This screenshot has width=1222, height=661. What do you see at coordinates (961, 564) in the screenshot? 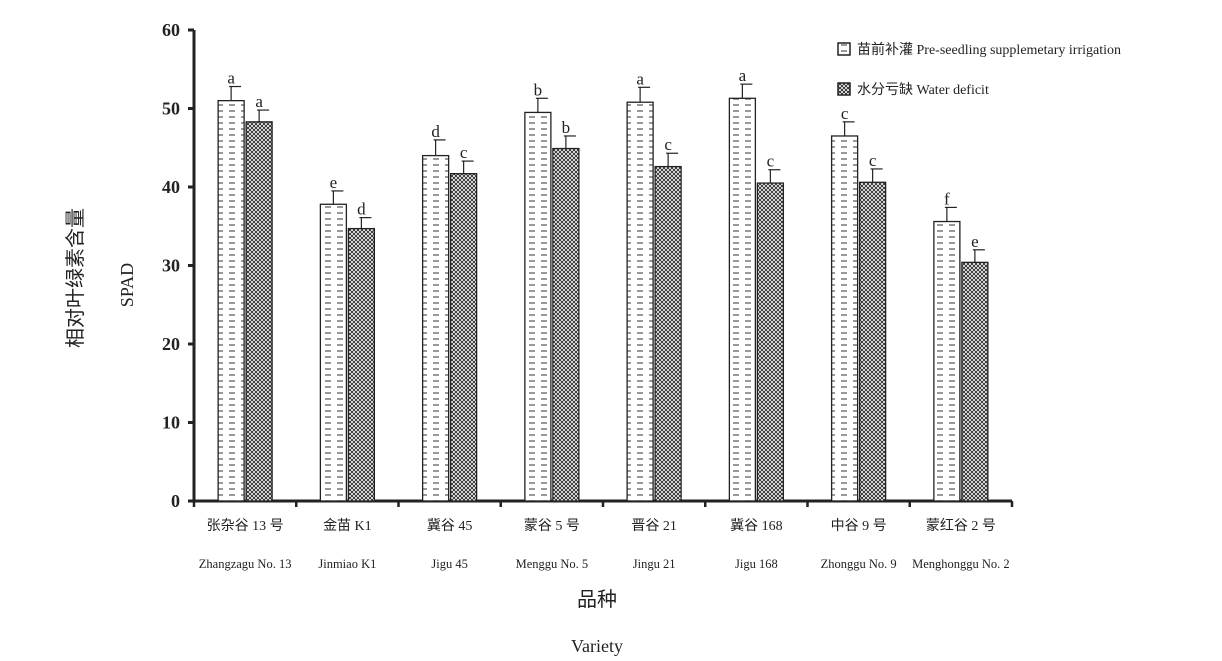
I see `x-tick-label-en-8: Menghonggu No. 2` at bounding box center [961, 564].